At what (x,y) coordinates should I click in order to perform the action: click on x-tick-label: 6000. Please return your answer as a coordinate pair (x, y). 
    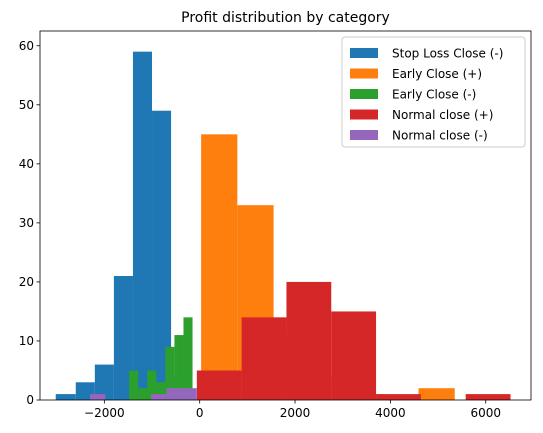
    Looking at the image, I should click on (485, 413).